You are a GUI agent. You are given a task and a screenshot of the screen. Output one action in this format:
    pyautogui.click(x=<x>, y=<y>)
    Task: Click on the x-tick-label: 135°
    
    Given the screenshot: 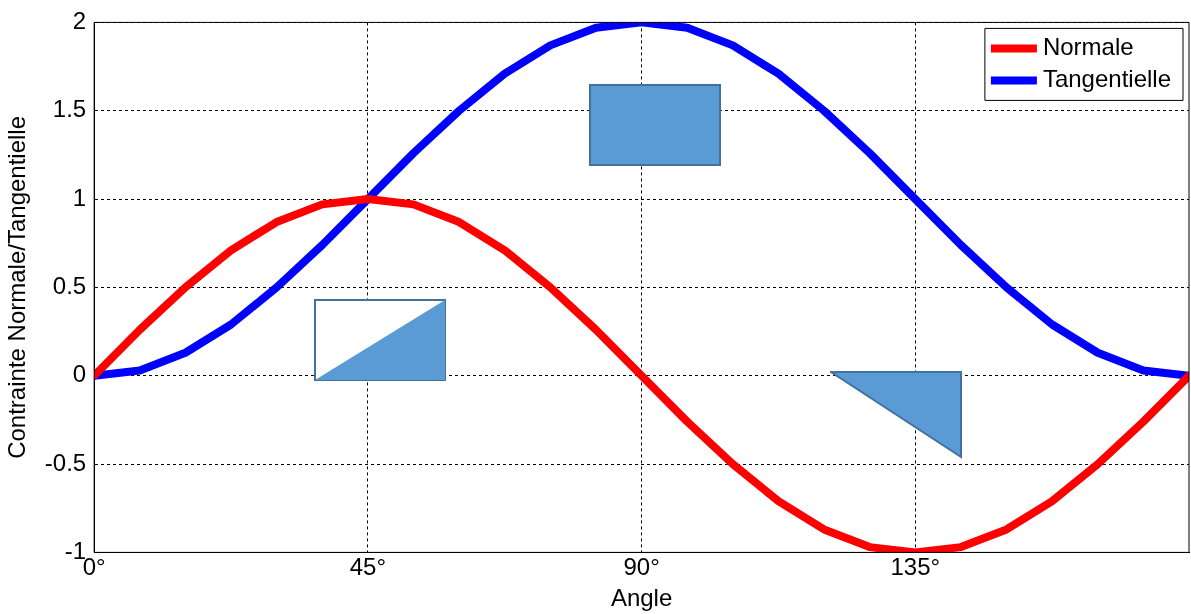 What is the action you would take?
    pyautogui.click(x=915, y=567)
    